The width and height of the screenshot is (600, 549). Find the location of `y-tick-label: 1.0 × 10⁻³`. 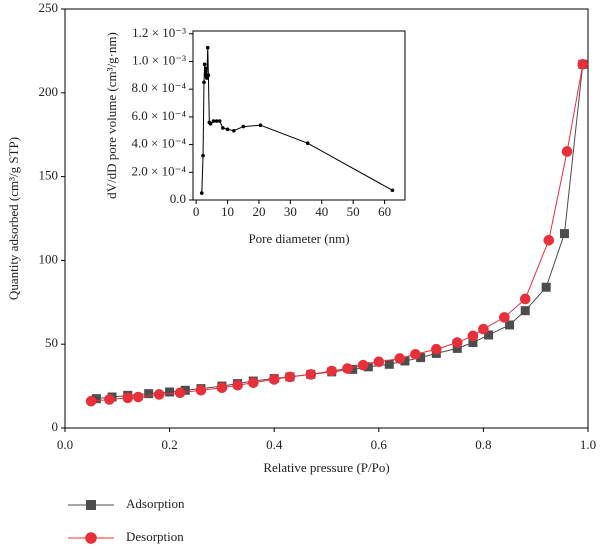

y-tick-label: 1.0 × 10⁻³ is located at coordinates (159, 59).